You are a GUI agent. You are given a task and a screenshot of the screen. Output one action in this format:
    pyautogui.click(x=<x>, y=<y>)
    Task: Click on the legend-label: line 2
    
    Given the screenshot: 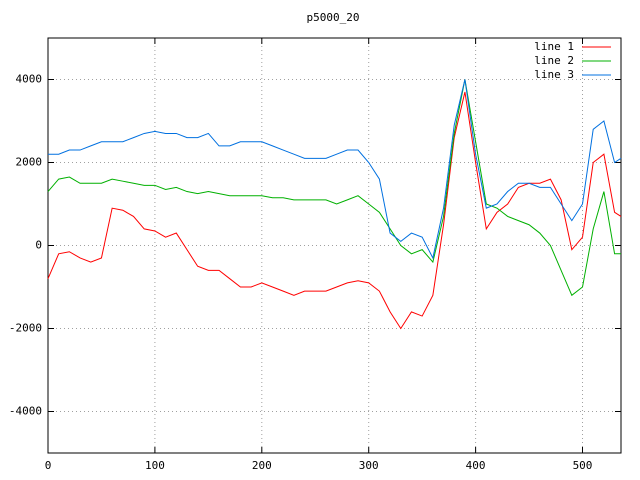 What is the action you would take?
    pyautogui.click(x=554, y=60)
    